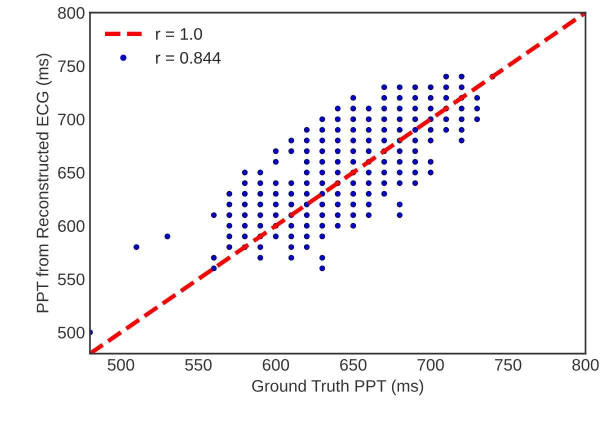 The width and height of the screenshot is (608, 421). I want to click on y-tick-label: 550, so click(71, 279).